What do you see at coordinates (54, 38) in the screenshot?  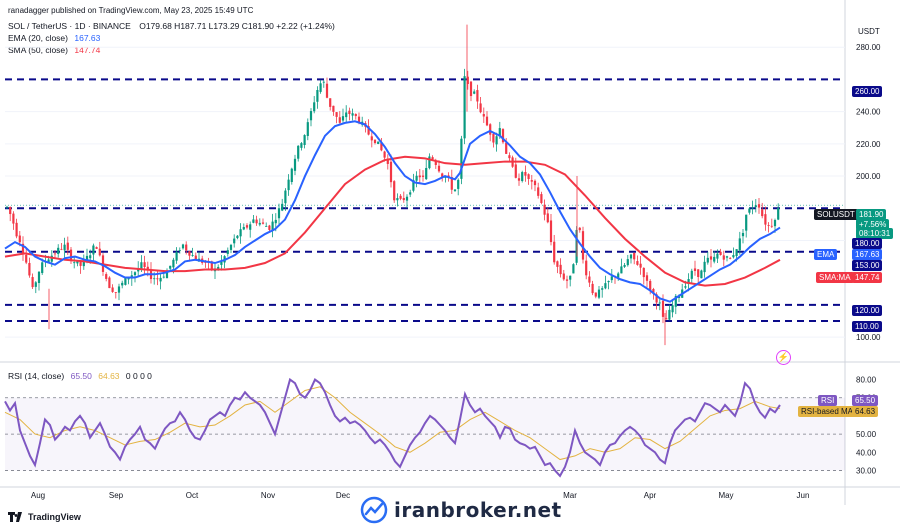 I see `ema-legend: EMA (20, close) 167.63` at bounding box center [54, 38].